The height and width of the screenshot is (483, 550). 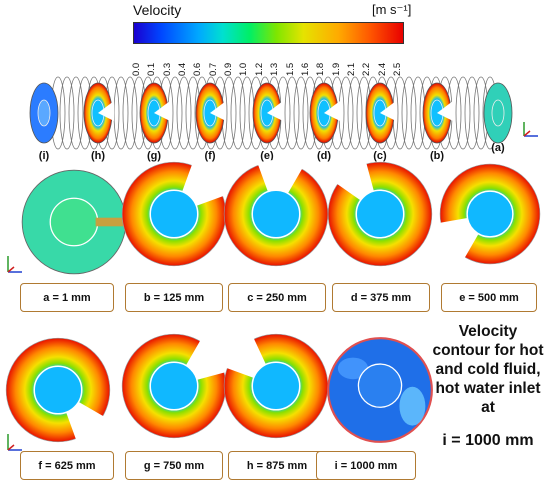 I want to click on velocity-colorbar, so click(x=268, y=33).